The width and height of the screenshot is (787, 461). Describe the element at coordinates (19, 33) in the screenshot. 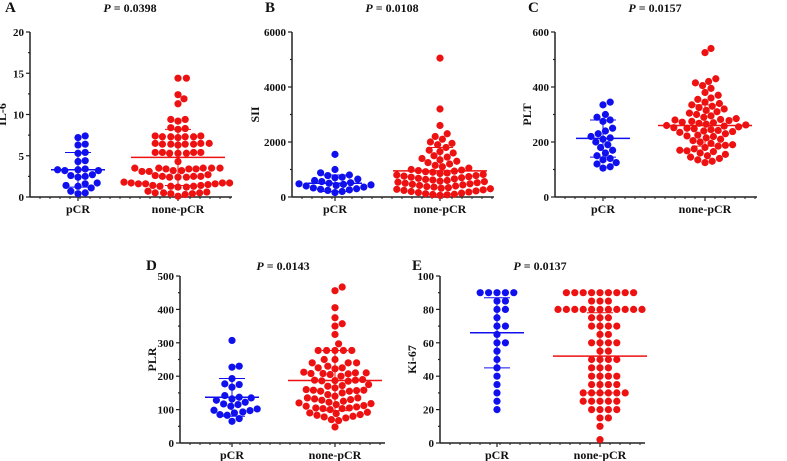

I see `y-tick-label: 20` at that location.